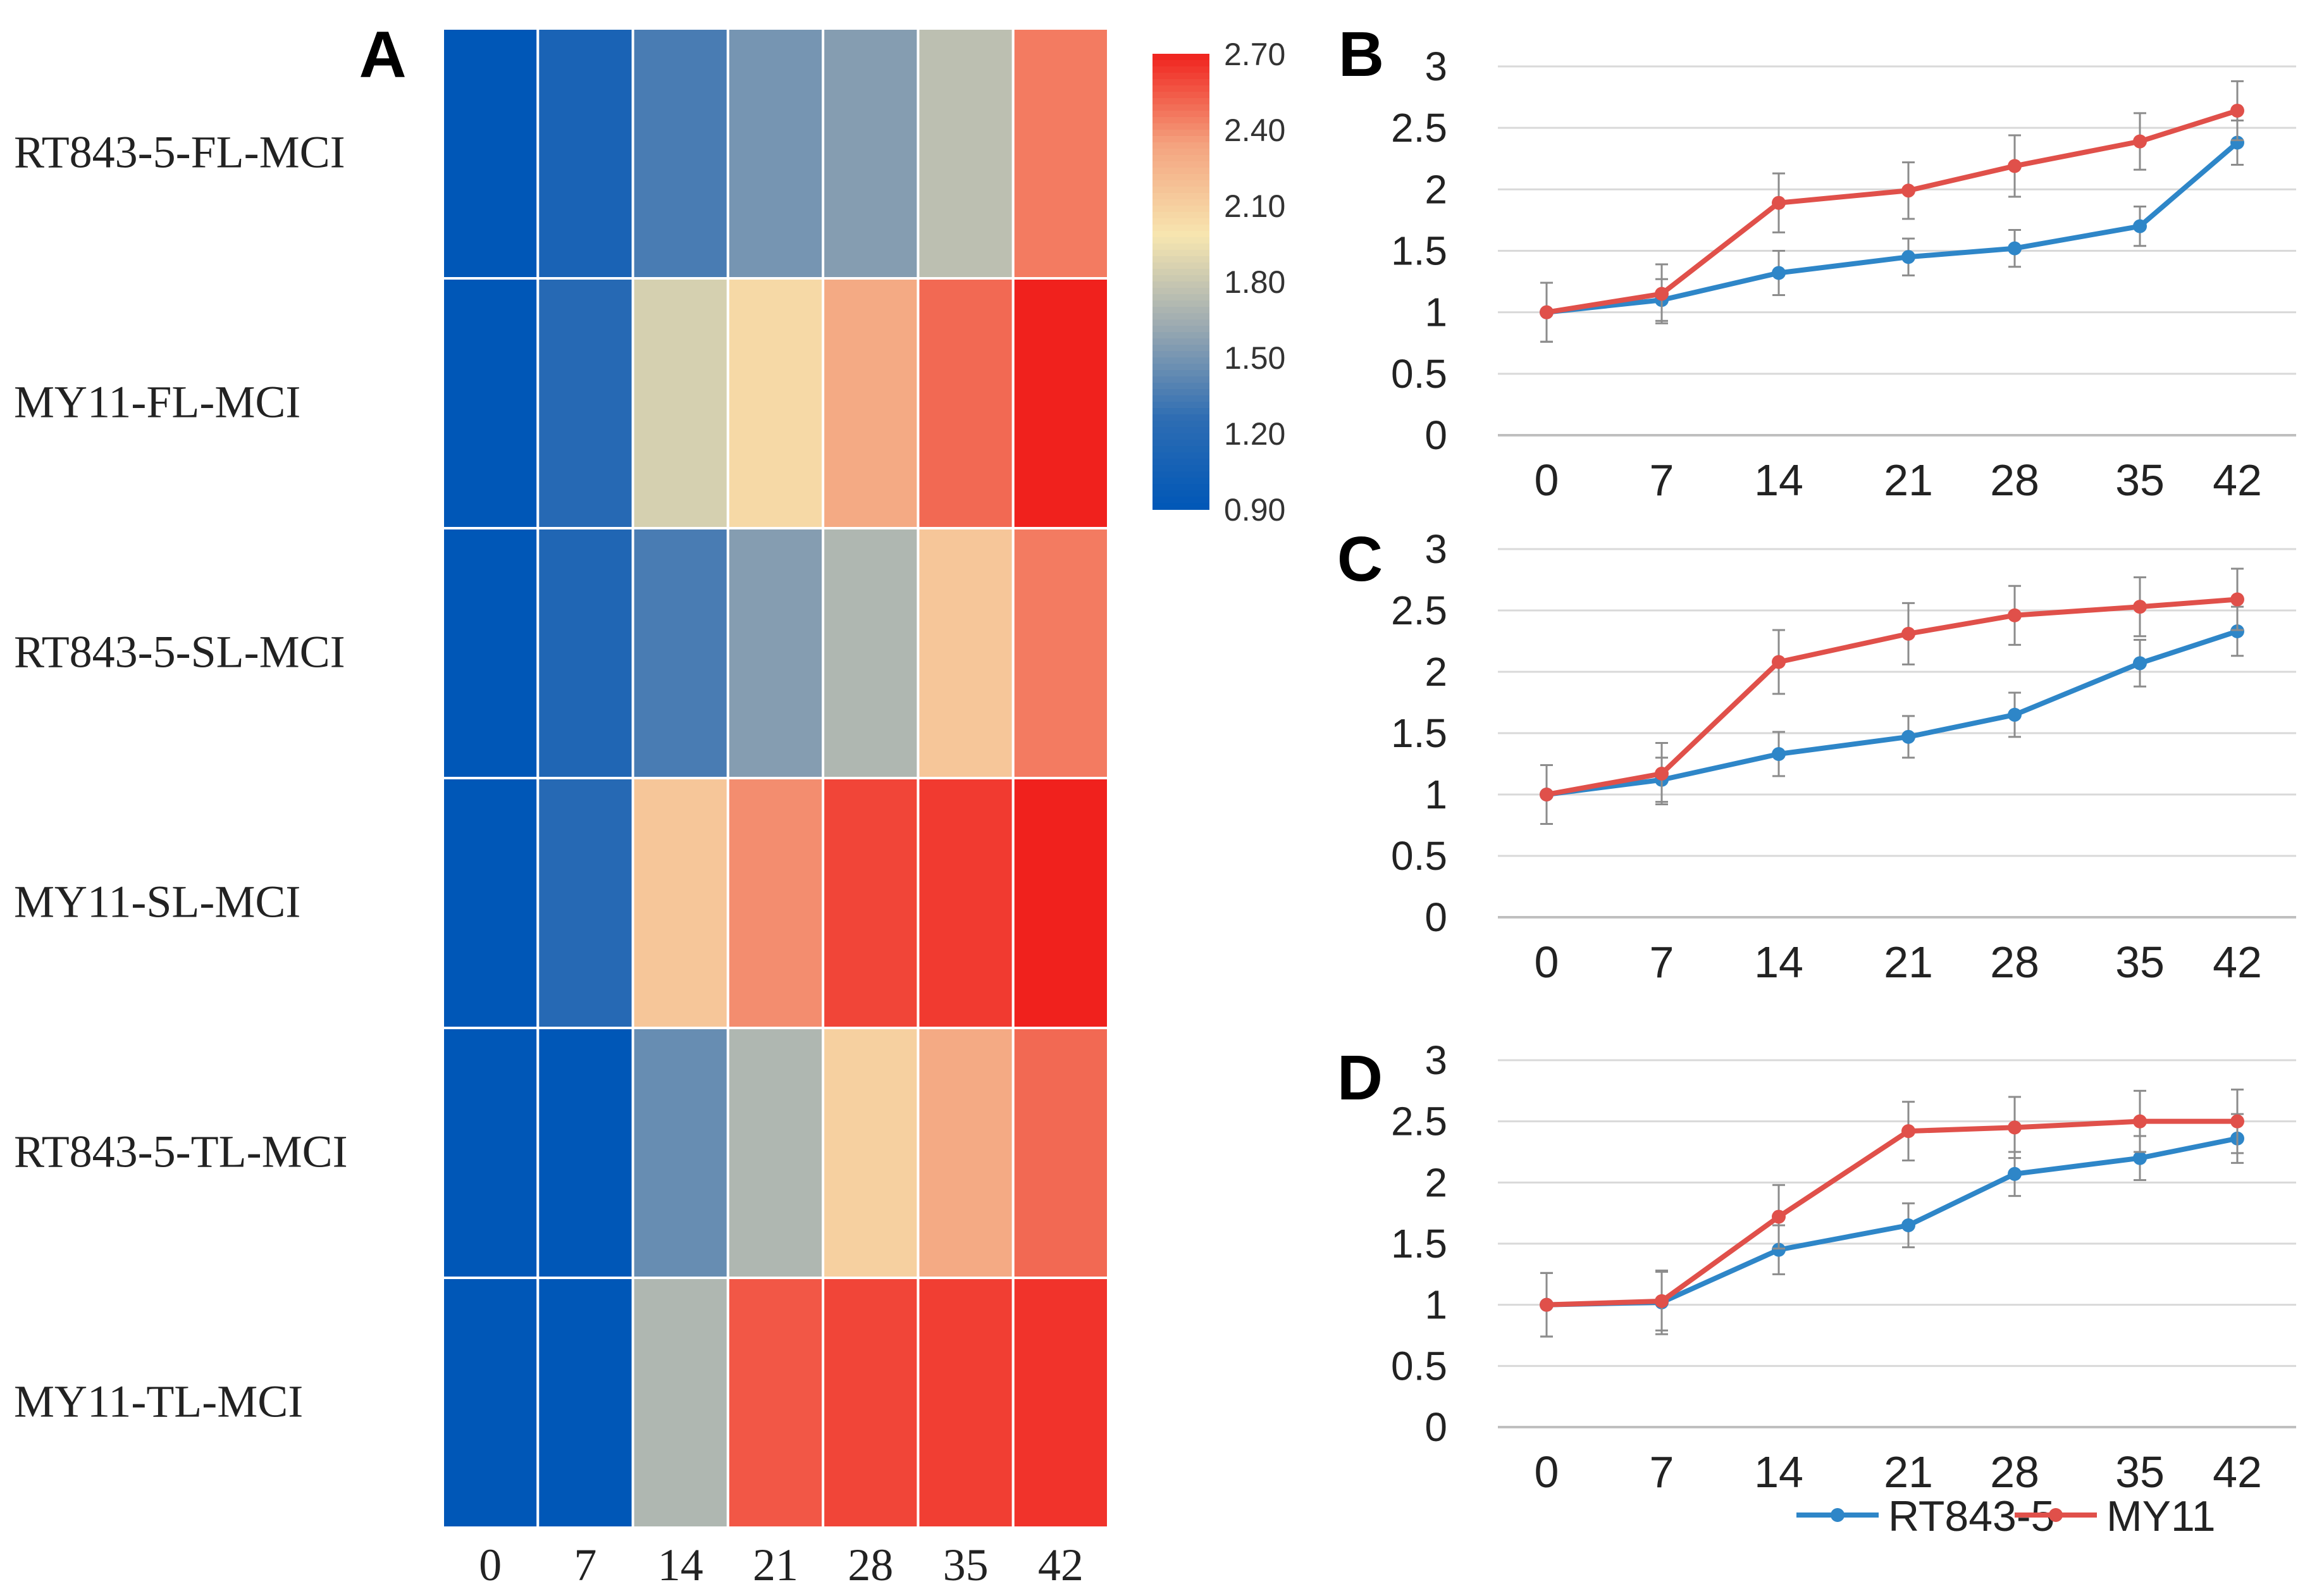 This screenshot has height=1596, width=2305. What do you see at coordinates (2140, 1472) in the screenshot?
I see `x-tick-label: 35` at bounding box center [2140, 1472].